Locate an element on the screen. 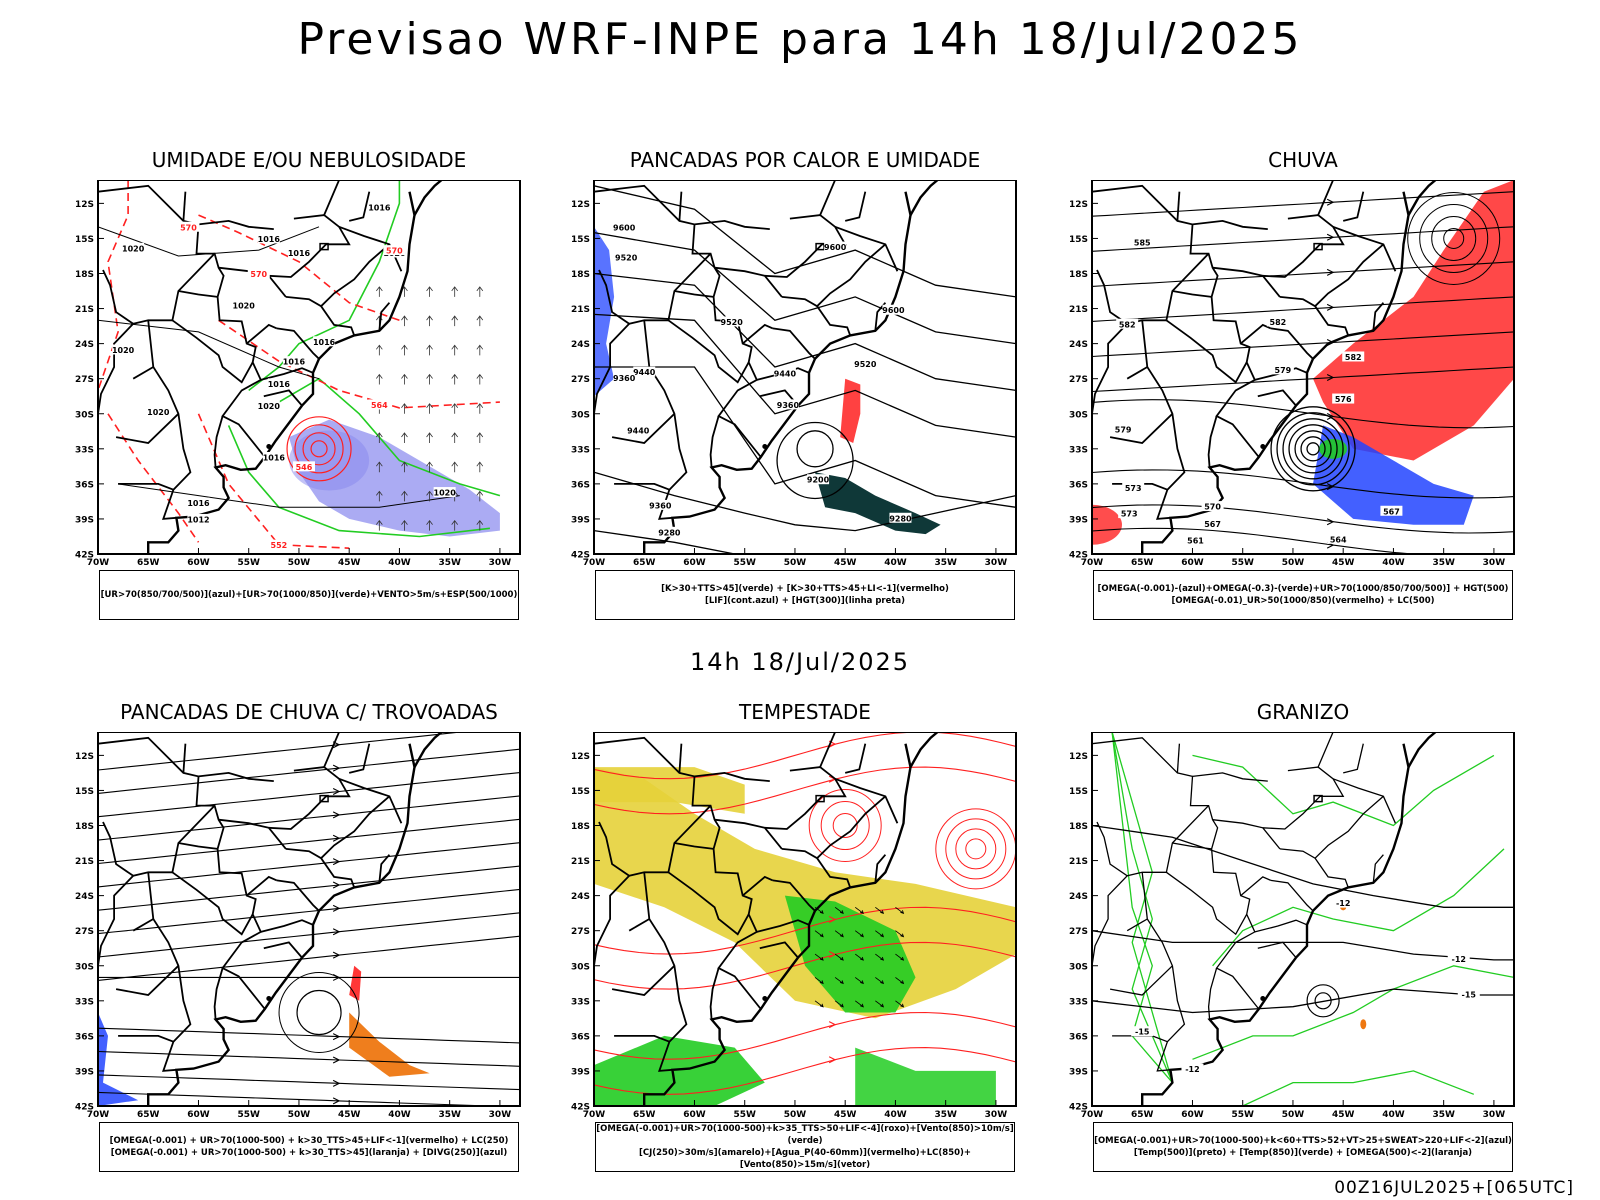  temp-500-contour is located at coordinates (1323, 1001).